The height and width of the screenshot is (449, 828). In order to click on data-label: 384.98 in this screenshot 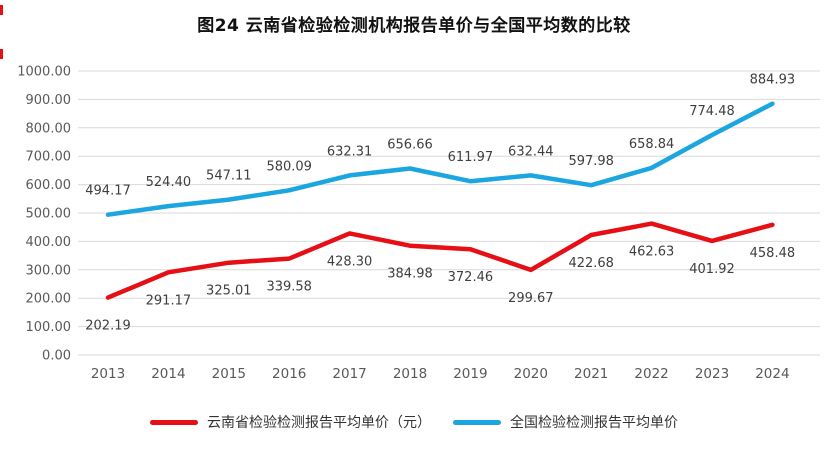, I will do `click(410, 274)`.